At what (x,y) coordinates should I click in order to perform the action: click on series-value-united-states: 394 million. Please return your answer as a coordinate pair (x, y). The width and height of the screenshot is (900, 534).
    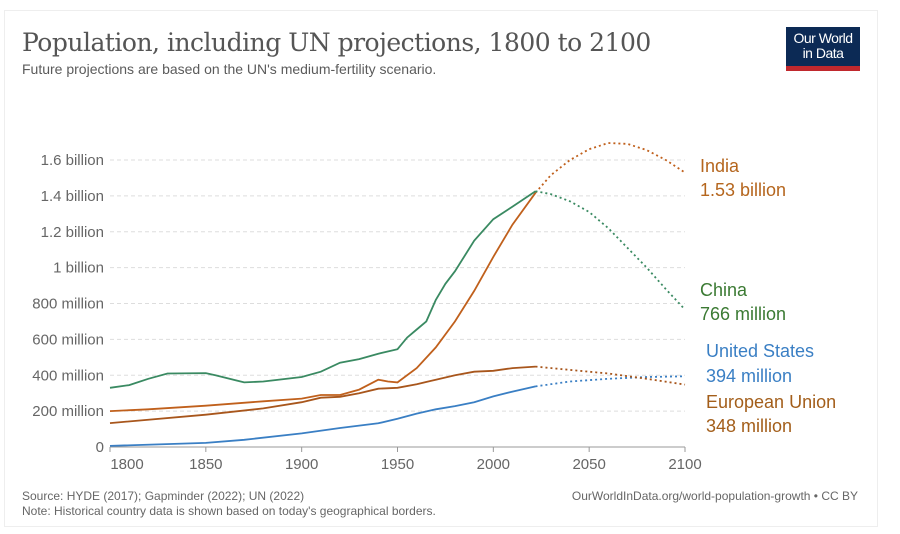
    Looking at the image, I should click on (749, 376).